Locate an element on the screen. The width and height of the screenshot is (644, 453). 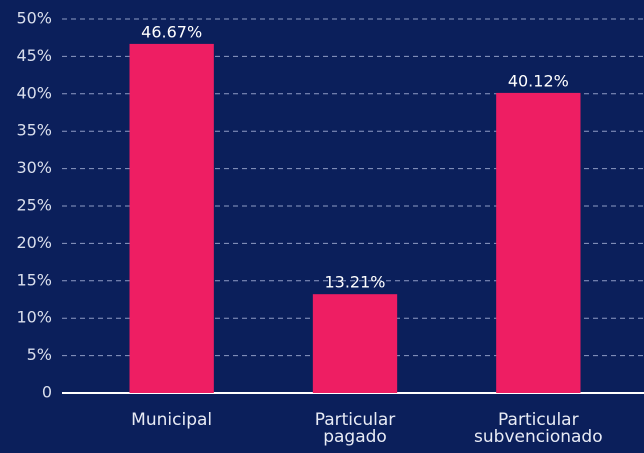
data-label: 46.67% is located at coordinates (171, 31).